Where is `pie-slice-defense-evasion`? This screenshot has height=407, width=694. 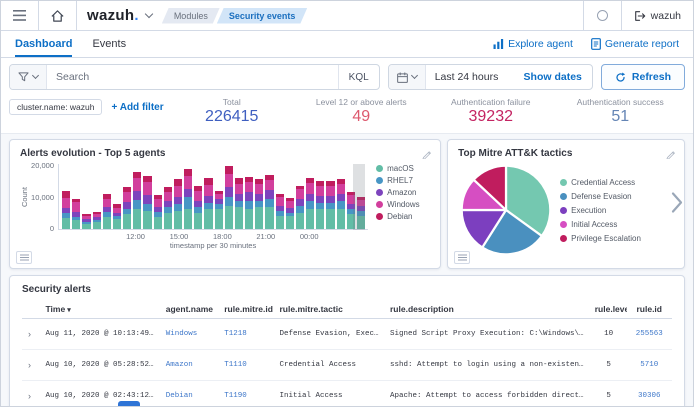 pie-slice-defense-evasion is located at coordinates (512, 232).